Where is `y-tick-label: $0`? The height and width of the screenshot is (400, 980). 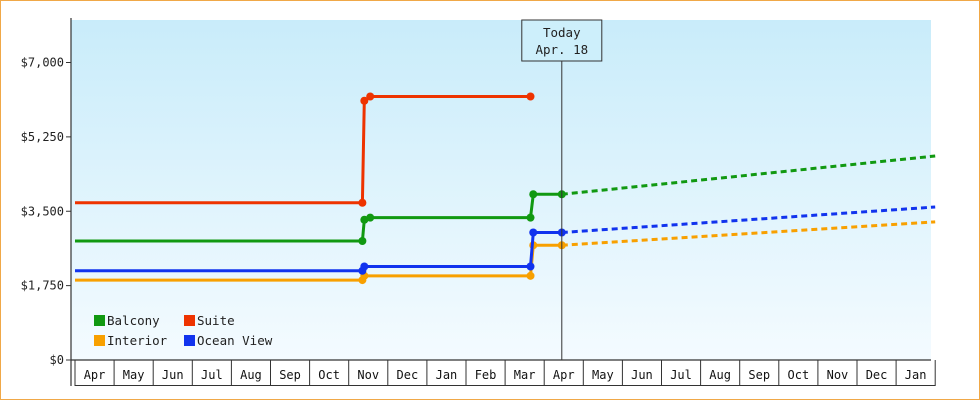 y-tick-label: $0 is located at coordinates (57, 360).